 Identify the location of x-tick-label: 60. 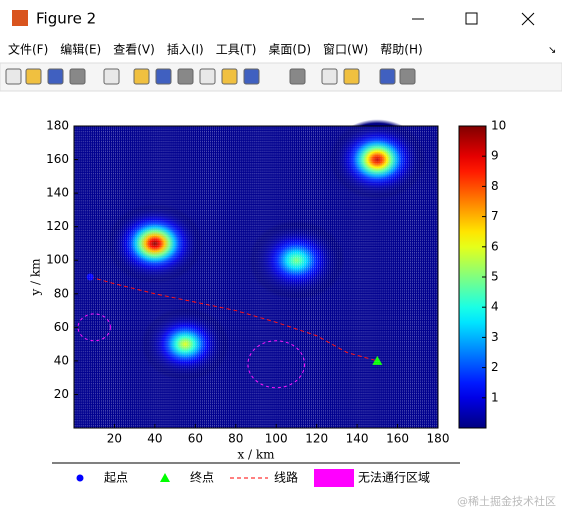
(195, 439).